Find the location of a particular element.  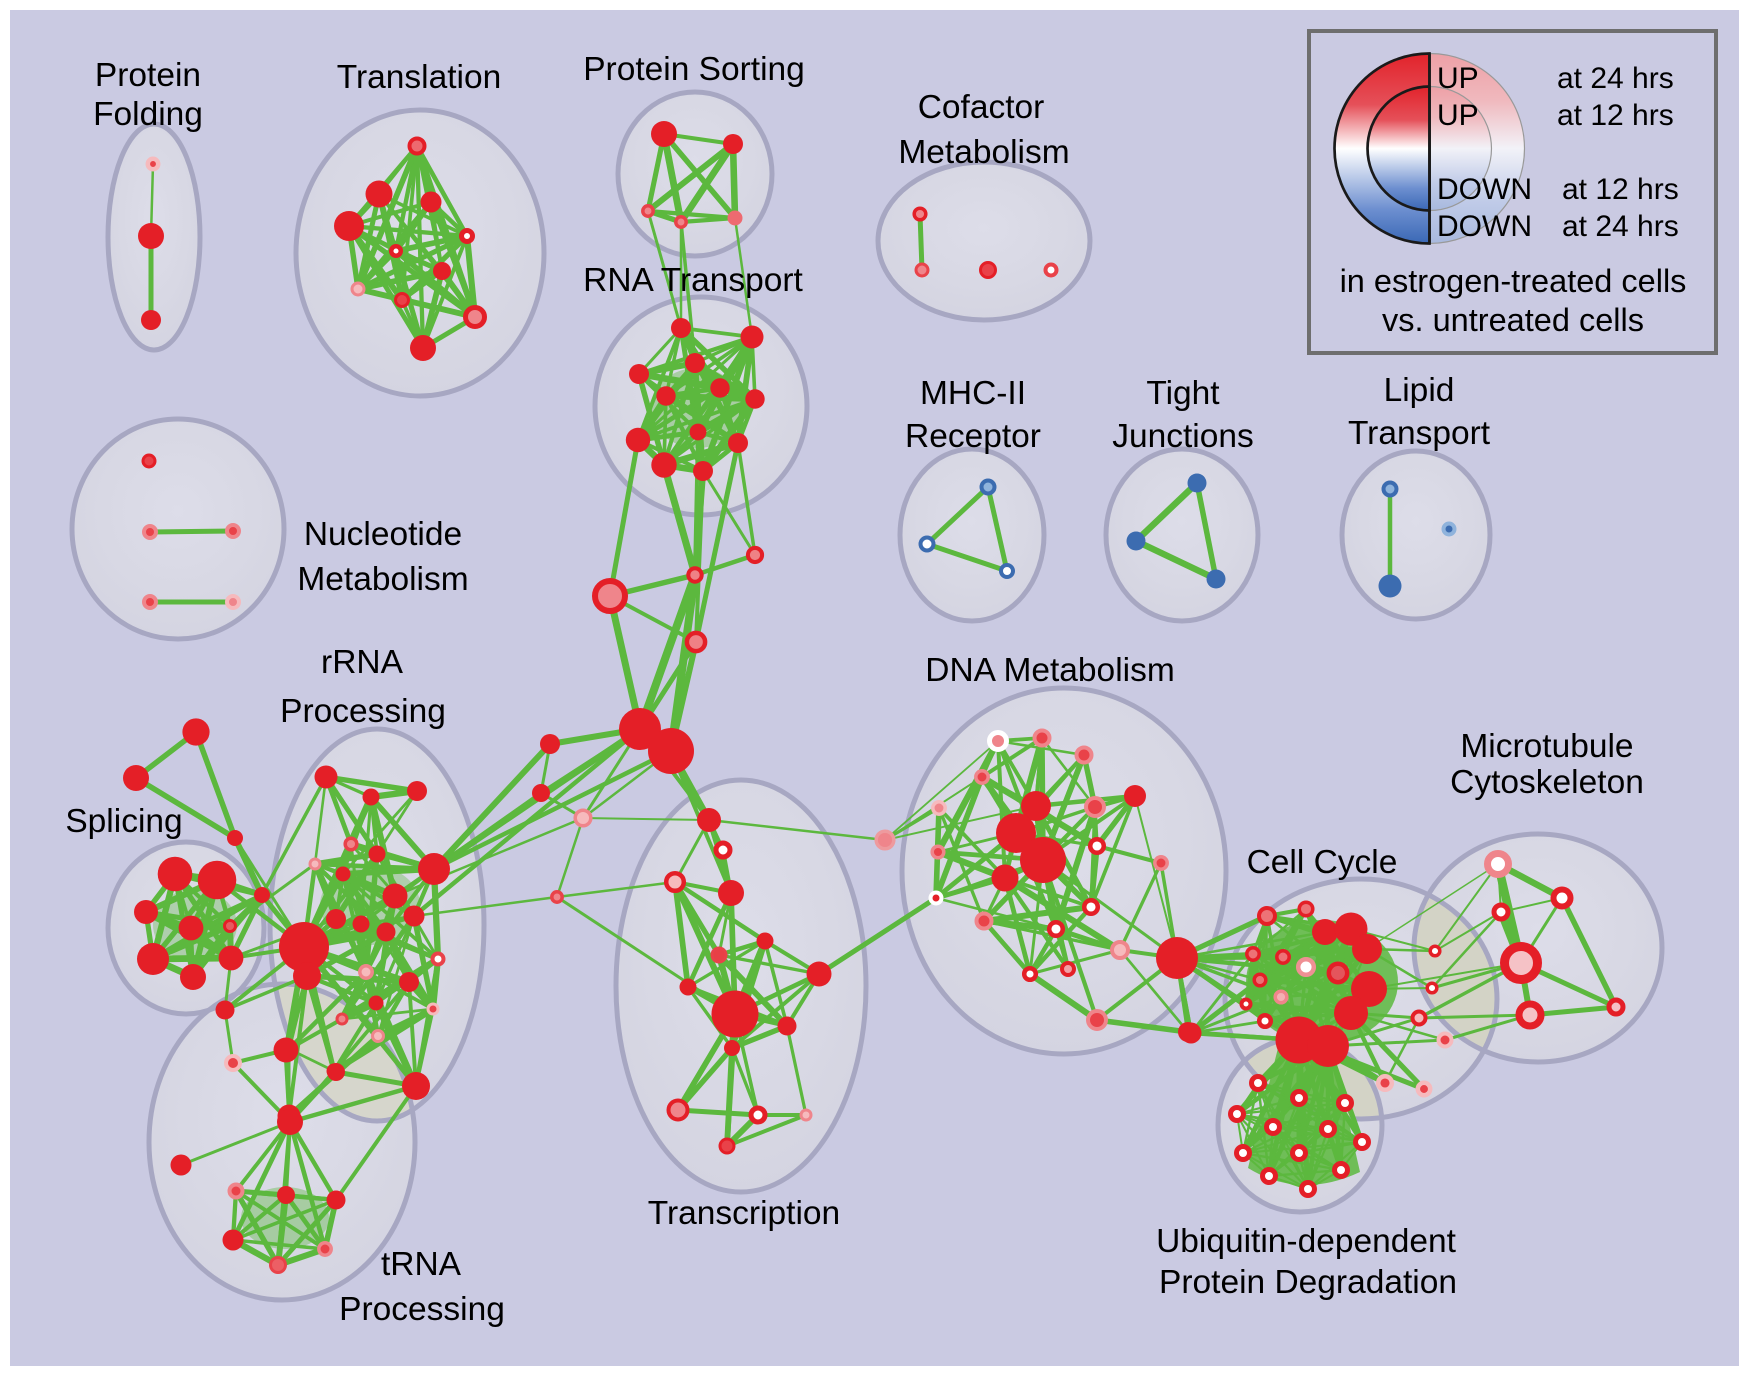

svg-text: MHC-II is located at coordinates (973, 393).